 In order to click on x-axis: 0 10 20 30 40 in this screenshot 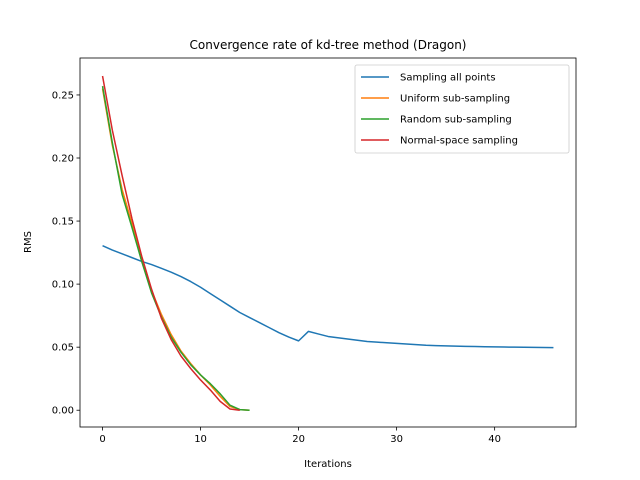, I will do `click(300, 436)`.